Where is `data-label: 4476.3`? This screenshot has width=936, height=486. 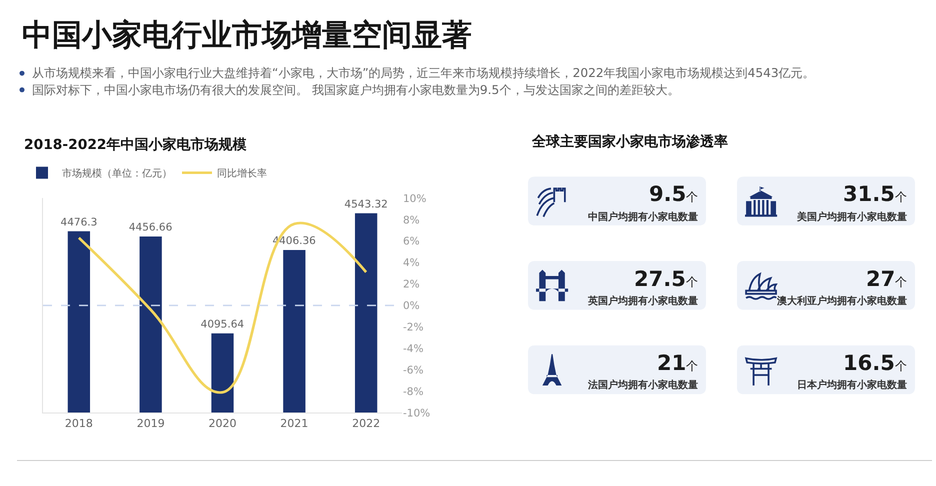 data-label: 4476.3 is located at coordinates (79, 222).